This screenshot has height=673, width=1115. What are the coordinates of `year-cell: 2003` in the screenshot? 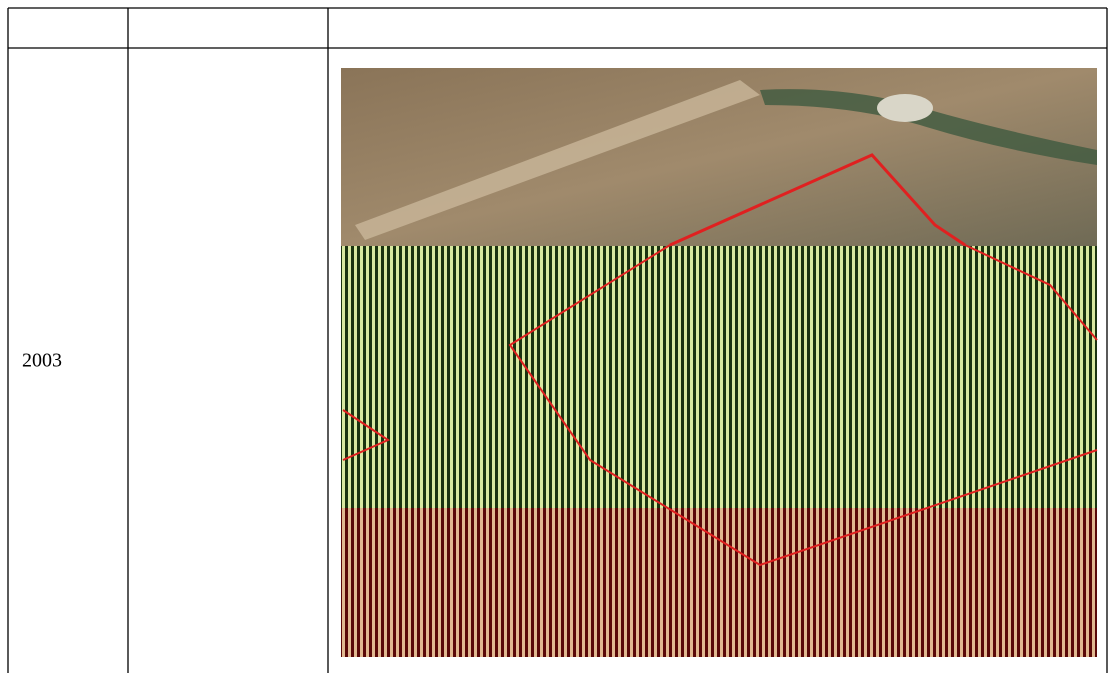 It's located at (42, 361).